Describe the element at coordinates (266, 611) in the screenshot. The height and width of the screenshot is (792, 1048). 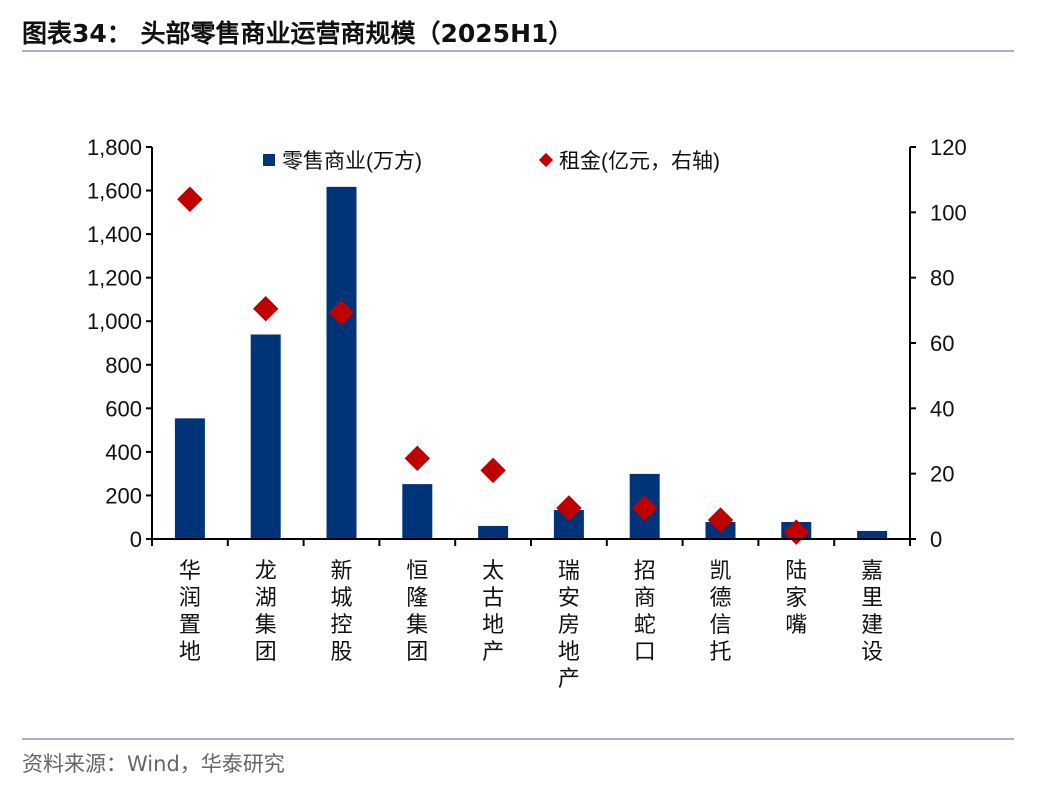
I see `category-label: 龙湖集团` at that location.